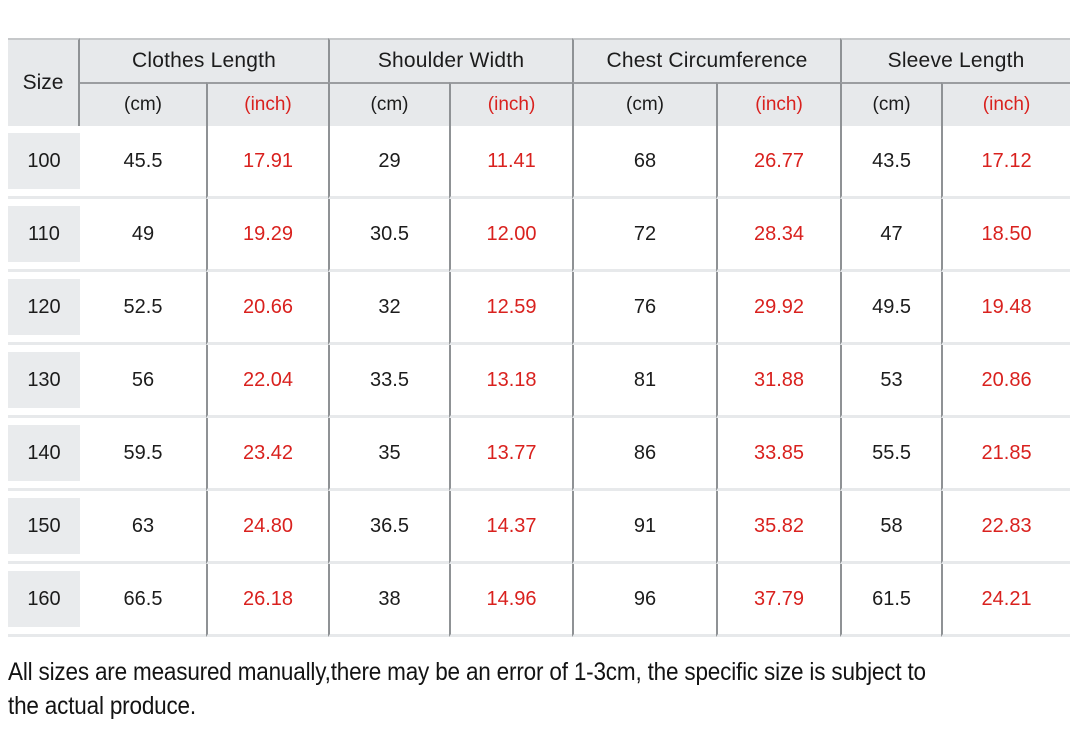  What do you see at coordinates (1006, 162) in the screenshot?
I see `measurement-value: 17.12` at bounding box center [1006, 162].